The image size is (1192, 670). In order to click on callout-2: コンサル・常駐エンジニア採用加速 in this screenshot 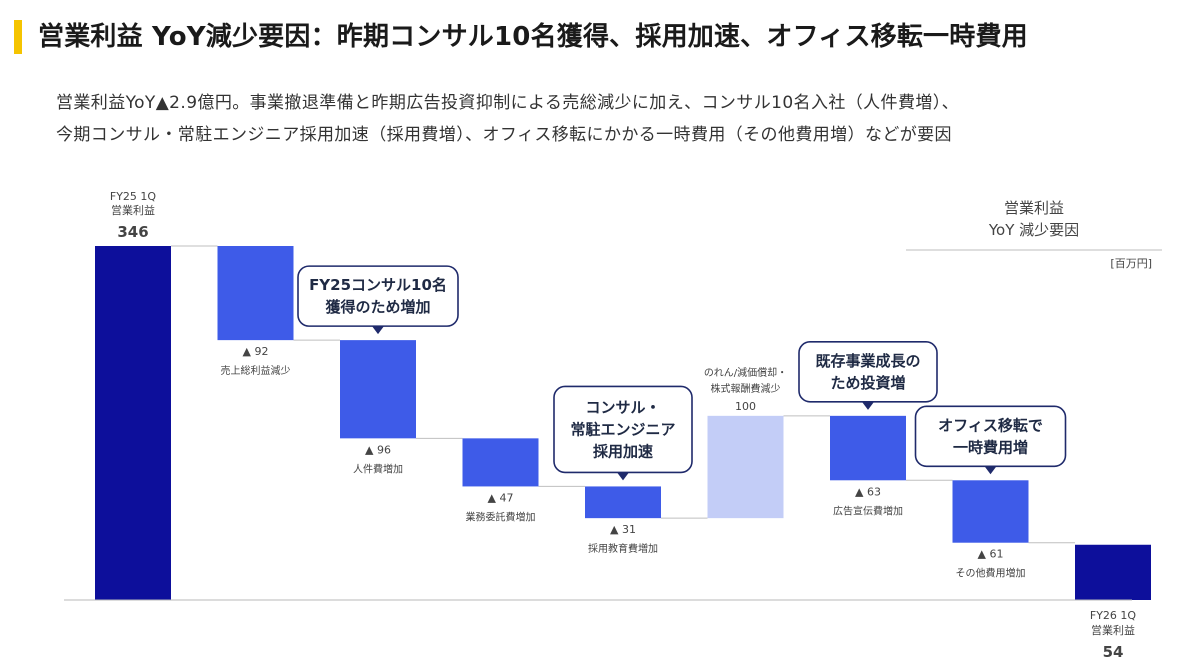, I will do `click(623, 433)`.